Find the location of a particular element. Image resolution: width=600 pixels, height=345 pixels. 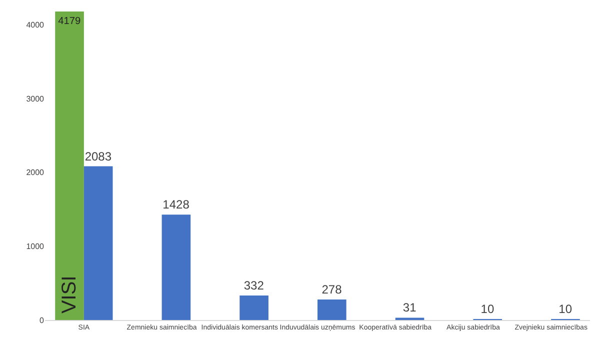

data-label: 332 is located at coordinates (254, 285).